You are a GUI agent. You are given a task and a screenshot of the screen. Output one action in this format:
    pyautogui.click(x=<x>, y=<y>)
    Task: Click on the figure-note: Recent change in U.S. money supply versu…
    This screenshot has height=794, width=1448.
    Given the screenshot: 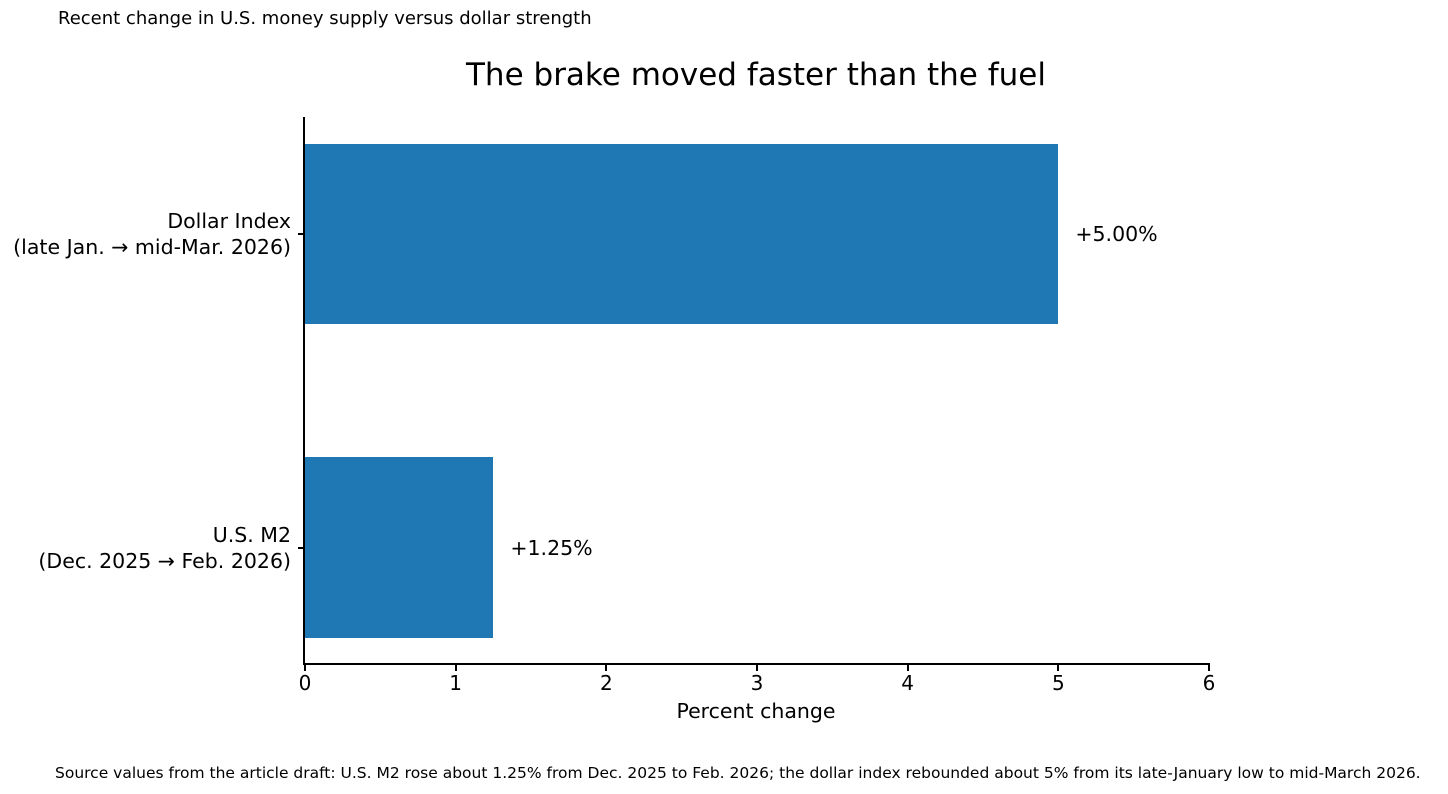 What is the action you would take?
    pyautogui.click(x=325, y=18)
    